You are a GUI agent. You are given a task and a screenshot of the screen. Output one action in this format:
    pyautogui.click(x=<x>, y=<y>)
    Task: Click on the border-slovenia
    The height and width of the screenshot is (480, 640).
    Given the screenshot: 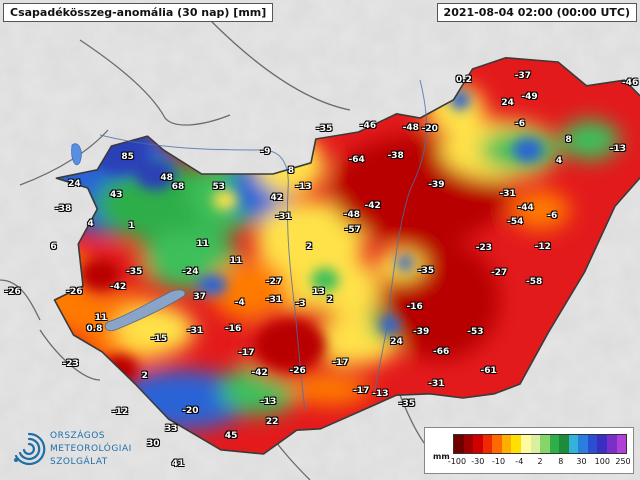 What is the action you would take?
    pyautogui.click(x=70, y=355)
    